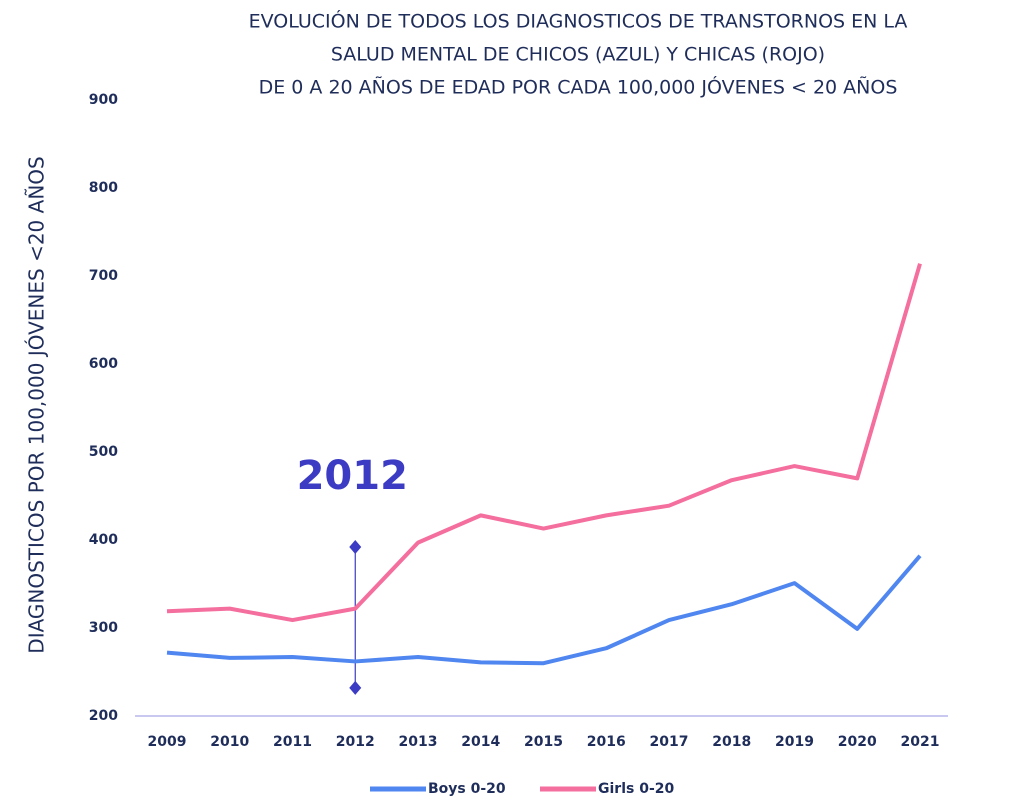 Image resolution: width=1036 pixels, height=802 pixels. Describe the element at coordinates (636, 789) in the screenshot. I see `legend-label: Girls 0-20` at that location.